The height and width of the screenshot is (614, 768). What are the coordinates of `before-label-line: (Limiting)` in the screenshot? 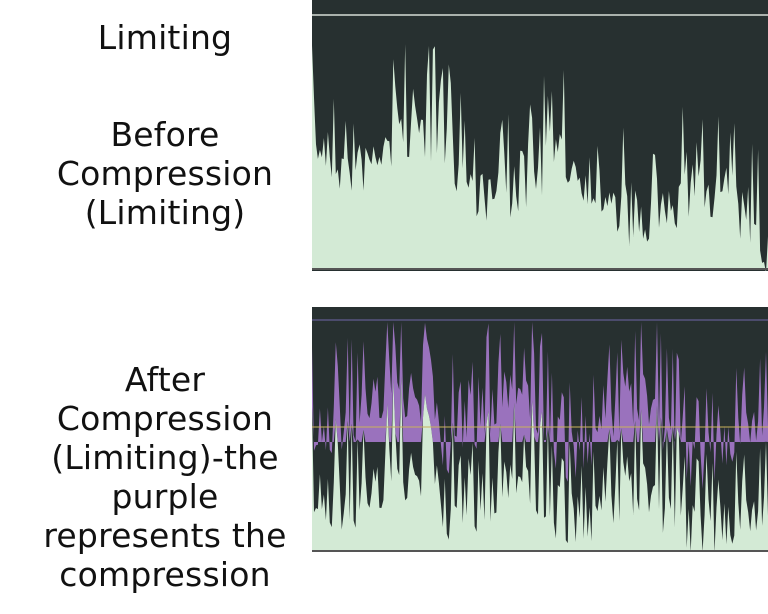 It's located at (165, 212).